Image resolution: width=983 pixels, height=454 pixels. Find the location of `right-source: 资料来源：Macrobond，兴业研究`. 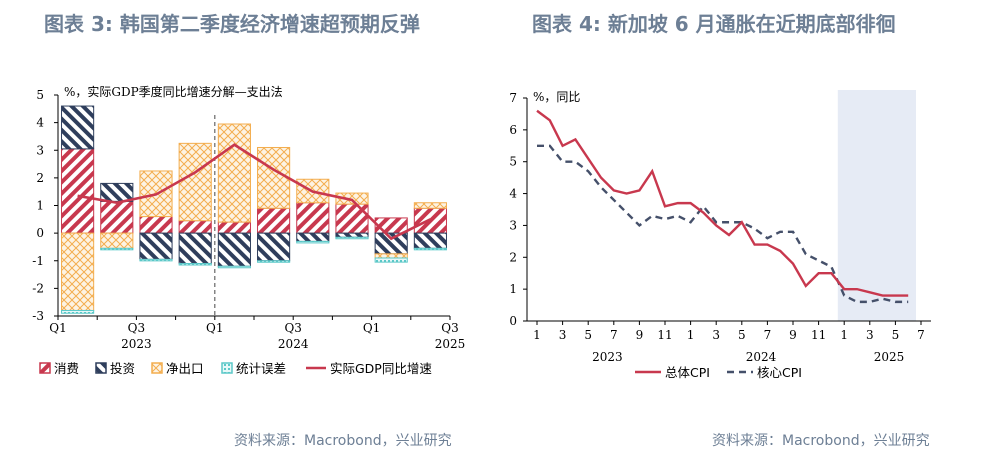

right-source: 资料来源：Macrobond，兴业研究 is located at coordinates (821, 441).